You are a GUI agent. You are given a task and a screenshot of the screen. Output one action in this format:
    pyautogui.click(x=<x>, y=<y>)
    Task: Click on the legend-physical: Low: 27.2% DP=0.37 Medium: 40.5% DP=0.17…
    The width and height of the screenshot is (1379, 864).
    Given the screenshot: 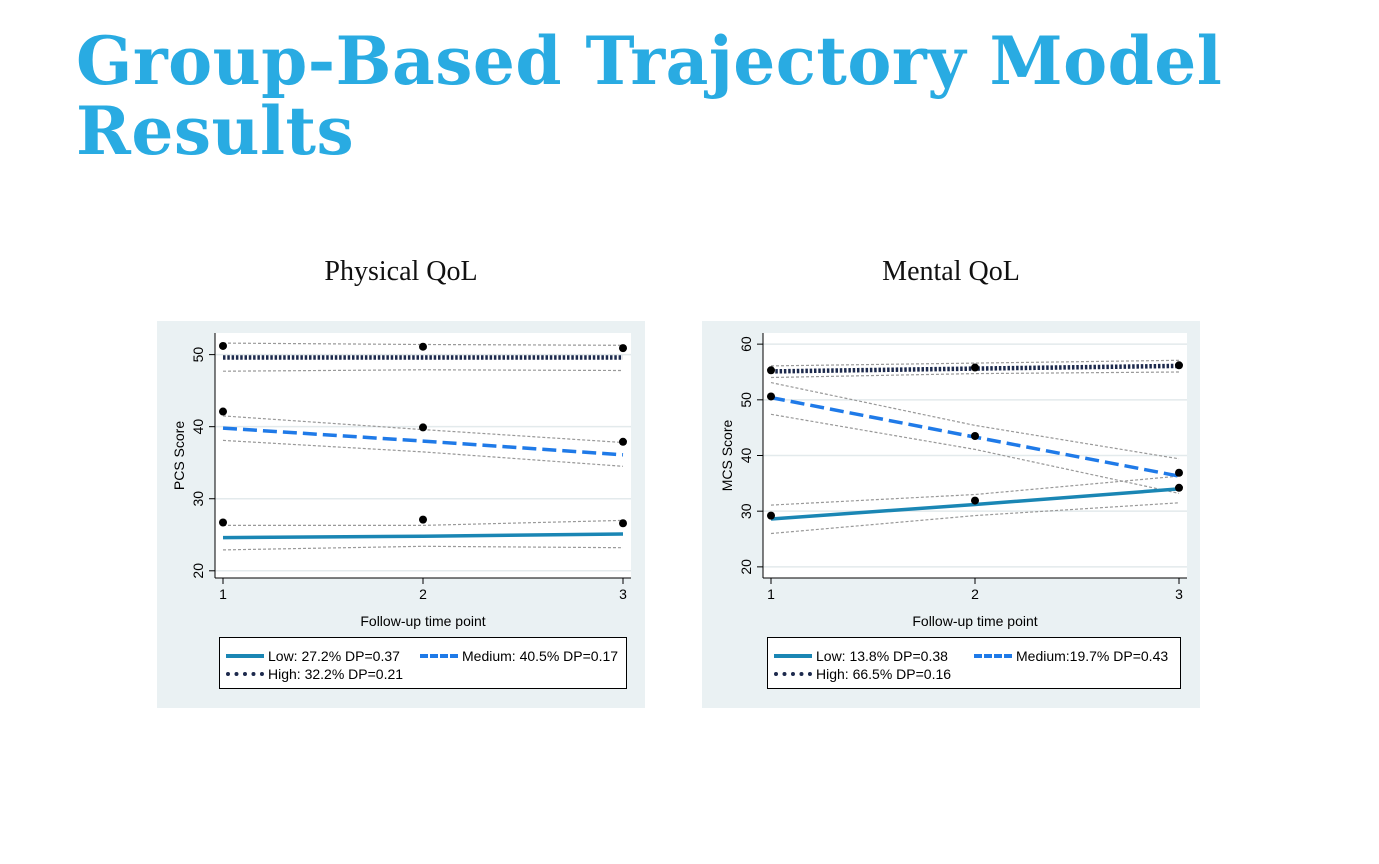 What is the action you would take?
    pyautogui.click(x=423, y=663)
    